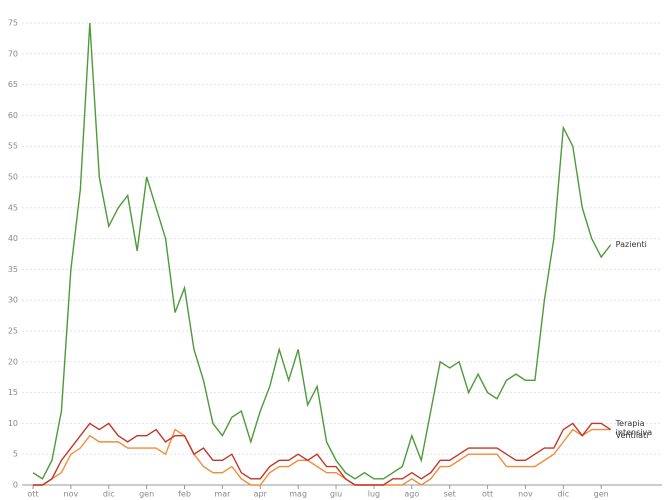 This screenshot has width=667, height=500. Describe the element at coordinates (634, 427) in the screenshot. I see `series-label: Terapia intensiva` at that location.